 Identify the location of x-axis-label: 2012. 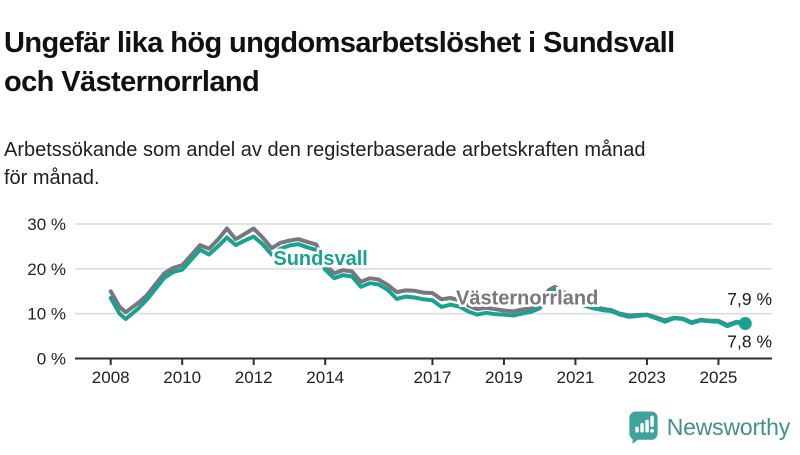
(254, 377).